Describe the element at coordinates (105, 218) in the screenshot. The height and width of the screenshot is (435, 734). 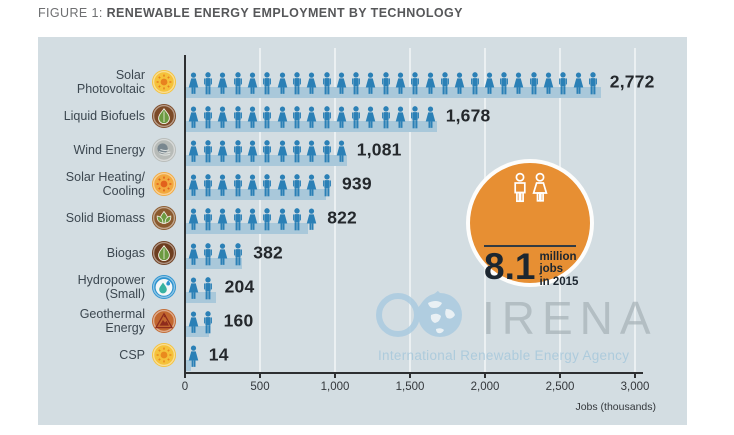
I see `row-label: Solid Biomass` at that location.